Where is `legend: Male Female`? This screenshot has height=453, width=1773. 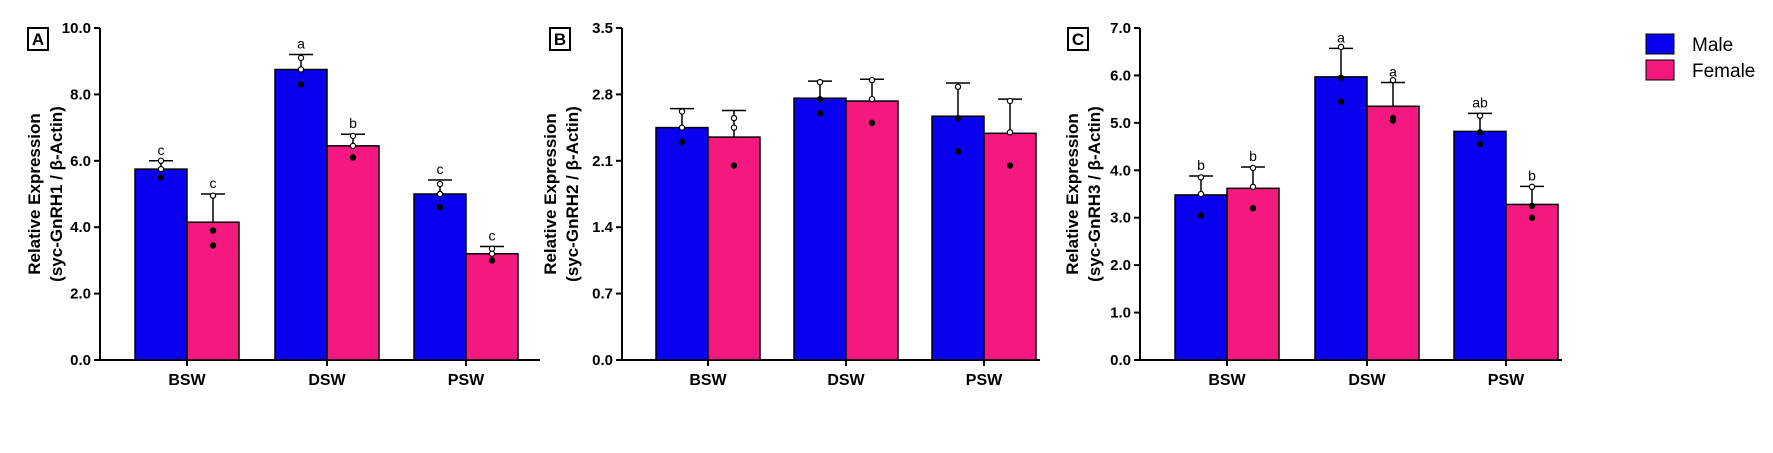 legend: Male Female is located at coordinates (1700, 57).